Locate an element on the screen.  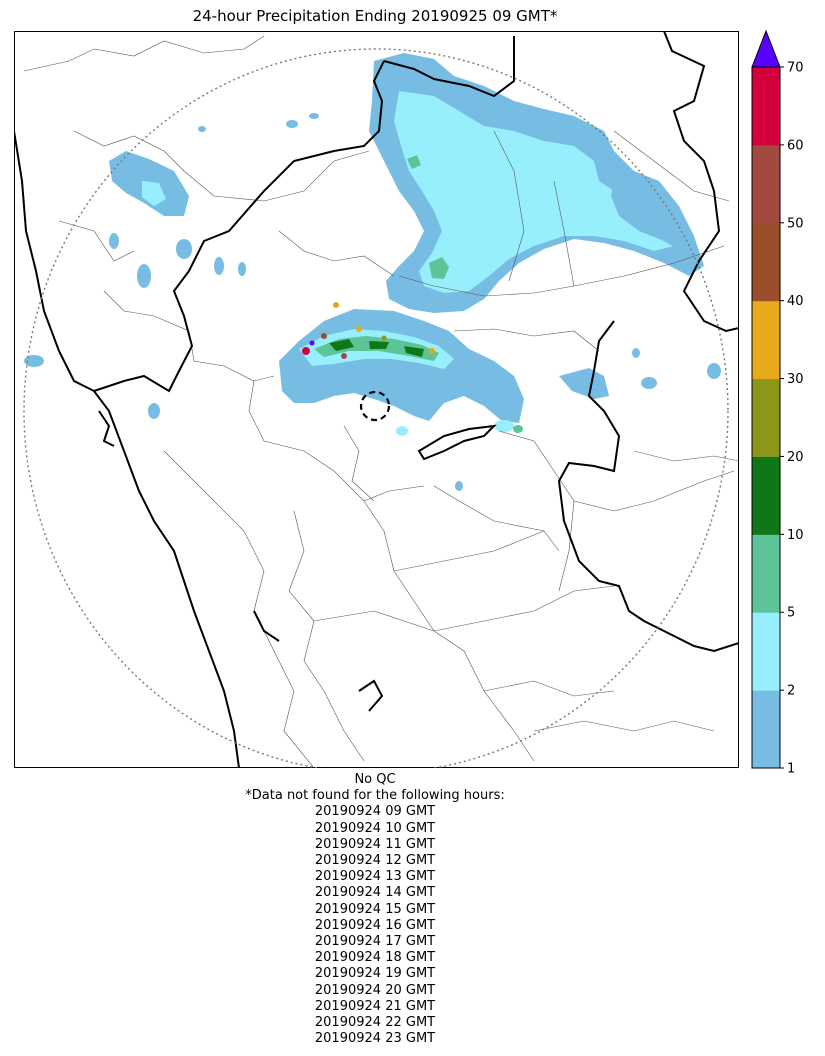
missing-hour-item: 20190924 15 GMT is located at coordinates (375, 909).